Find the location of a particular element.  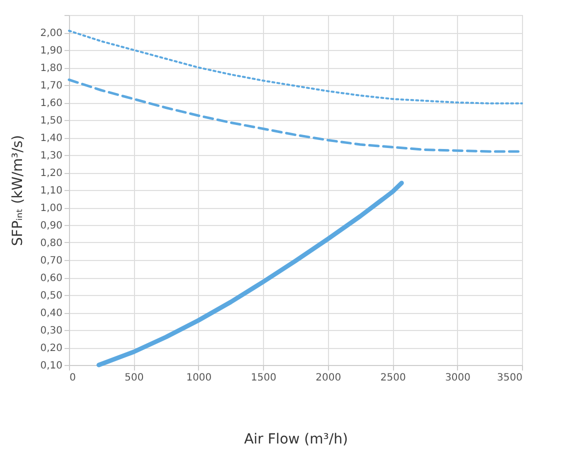

y-tick-label: 0,90 is located at coordinates (51, 226).